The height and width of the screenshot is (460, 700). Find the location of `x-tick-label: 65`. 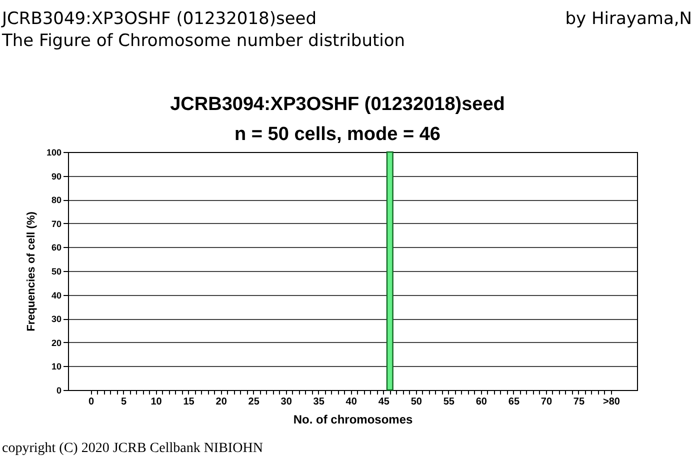

x-tick-label: 65 is located at coordinates (514, 402).